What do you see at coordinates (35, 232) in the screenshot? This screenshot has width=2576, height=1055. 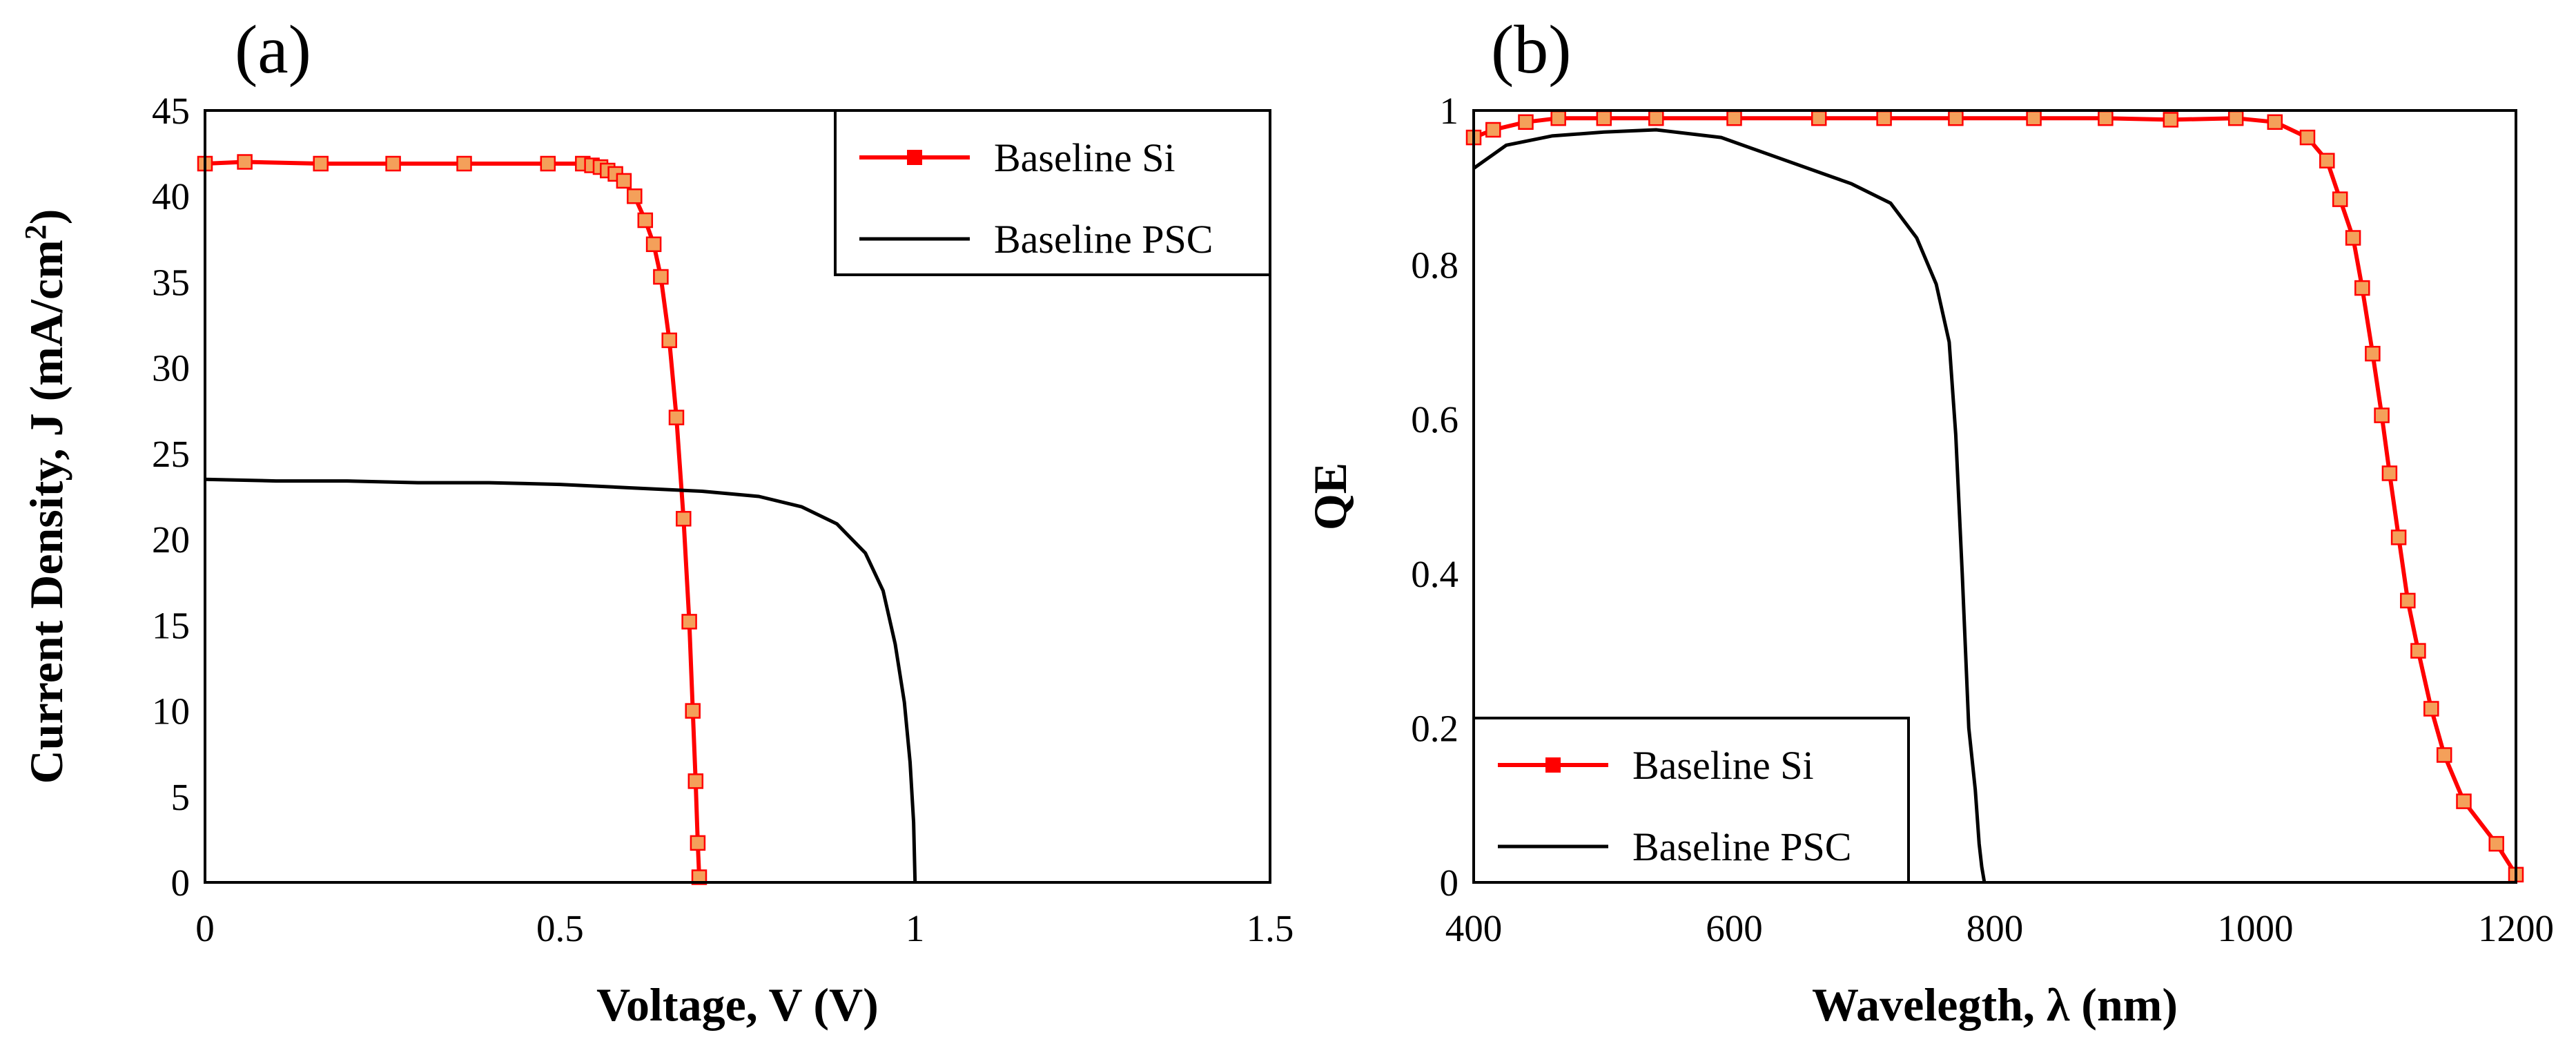 I see `y-axis-title-superscript: 2` at bounding box center [35, 232].